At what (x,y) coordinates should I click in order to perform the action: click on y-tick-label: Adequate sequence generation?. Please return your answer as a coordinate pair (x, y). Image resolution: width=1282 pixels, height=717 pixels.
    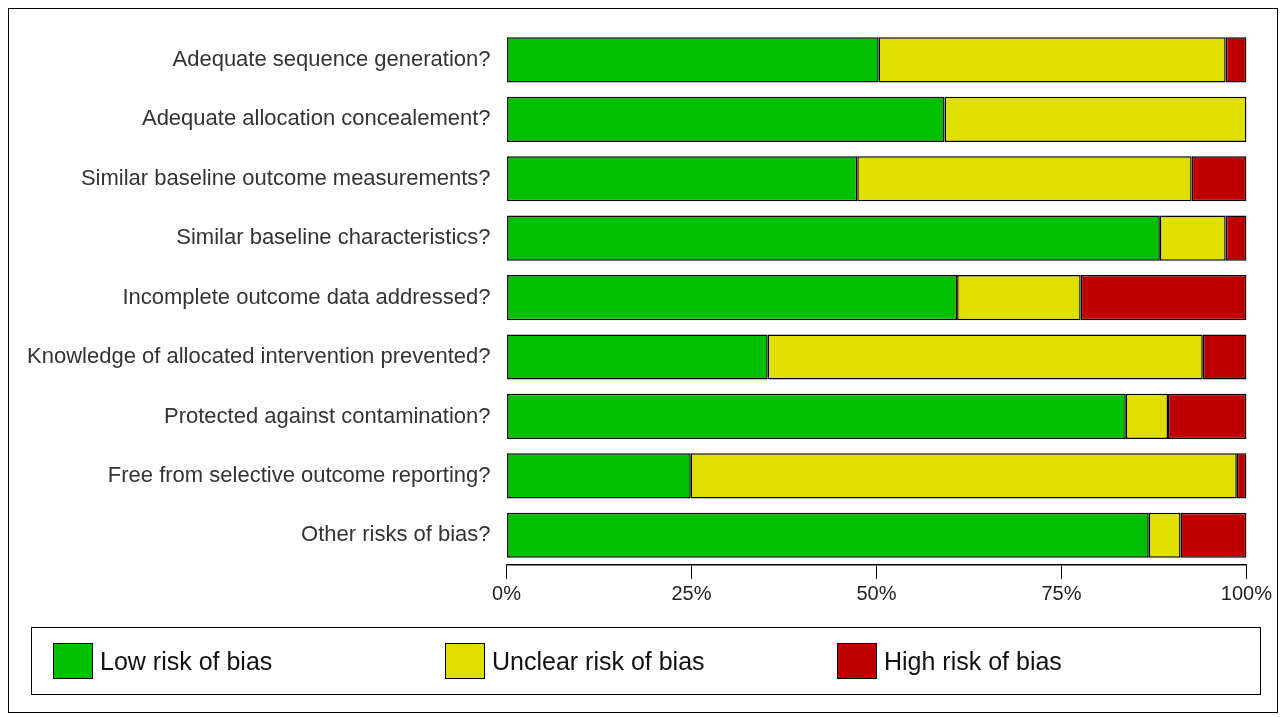
    Looking at the image, I should click on (331, 58).